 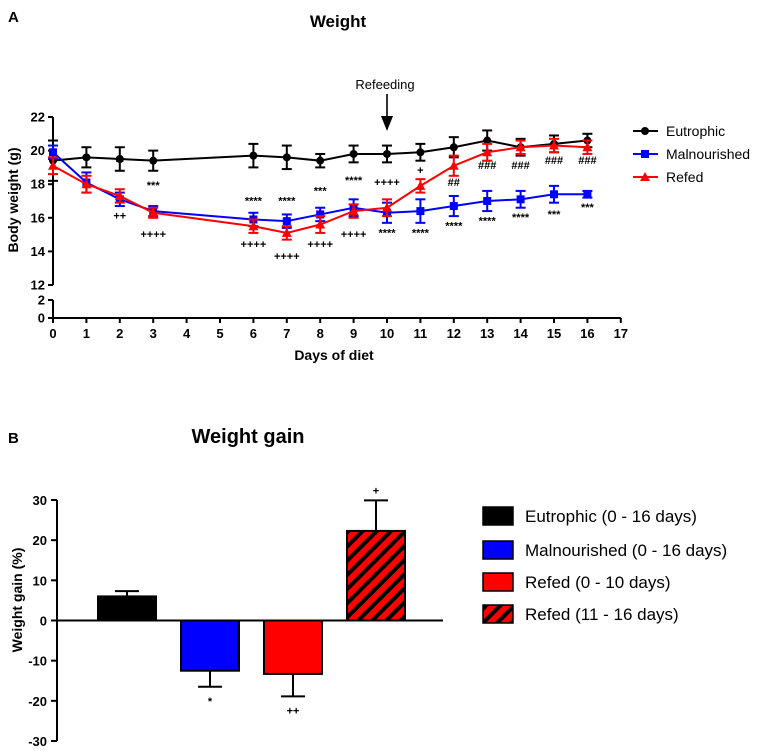 I want to click on svg-text: Eutrophic (0 - 16 days), so click(x=611, y=516).